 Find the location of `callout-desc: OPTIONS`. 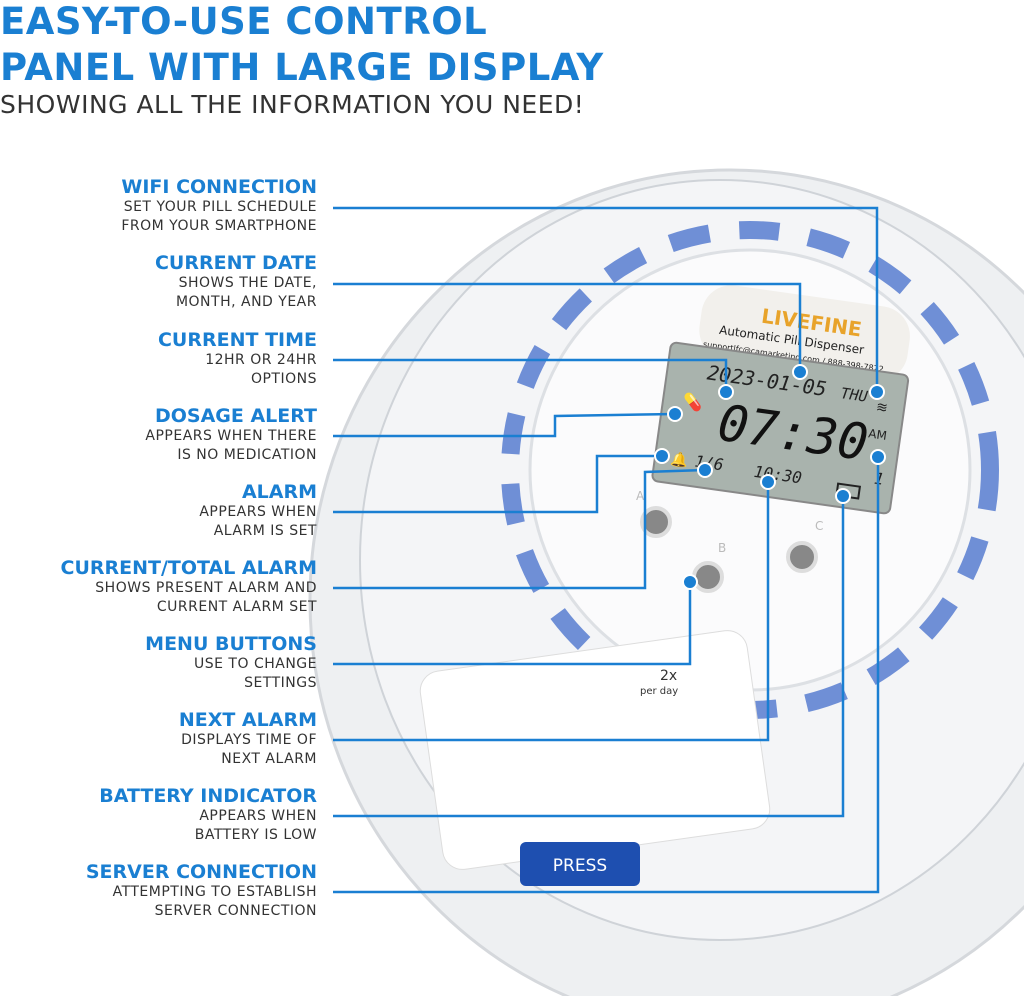

callout-desc: OPTIONS is located at coordinates (283, 379).